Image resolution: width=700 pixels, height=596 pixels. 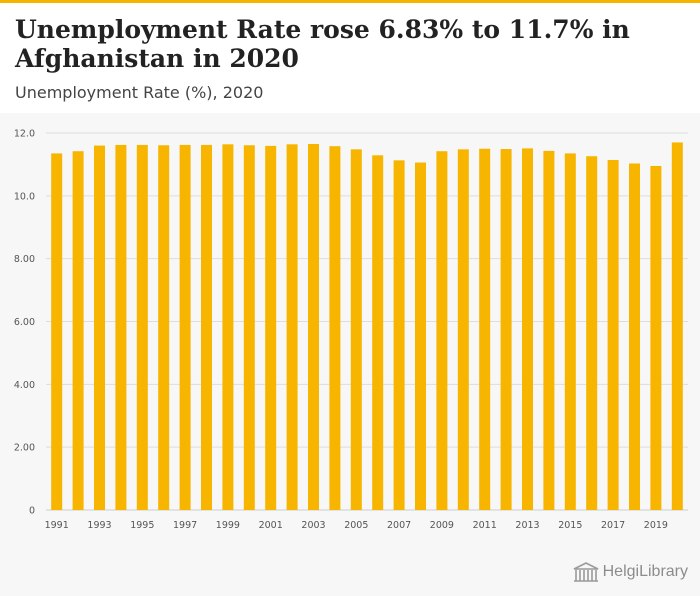 I want to click on bar-1995: 1995: 11.62, so click(x=142, y=327).